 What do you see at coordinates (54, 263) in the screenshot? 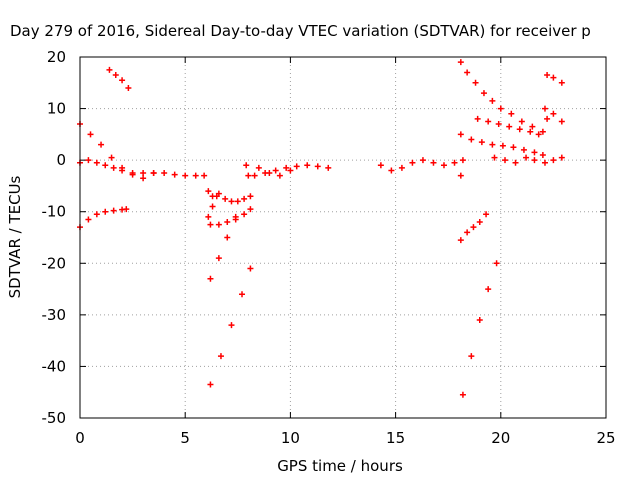
I see `y-tick-label: -20` at bounding box center [54, 263].